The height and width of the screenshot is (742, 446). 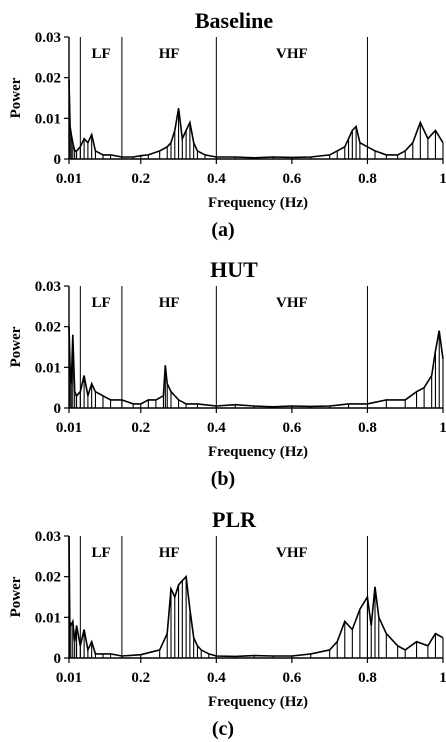 What do you see at coordinates (223, 479) in the screenshot?
I see `subplot-label: (b)` at bounding box center [223, 479].